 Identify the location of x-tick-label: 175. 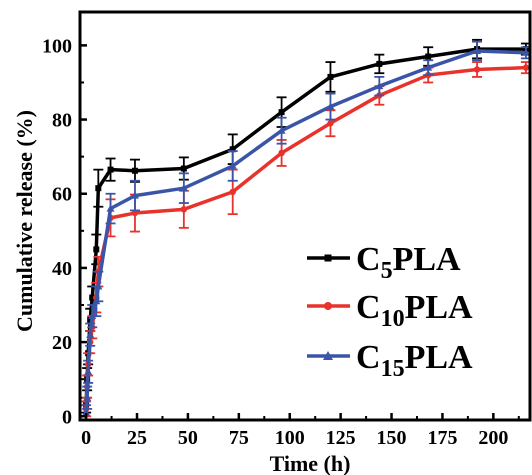
(442, 438).